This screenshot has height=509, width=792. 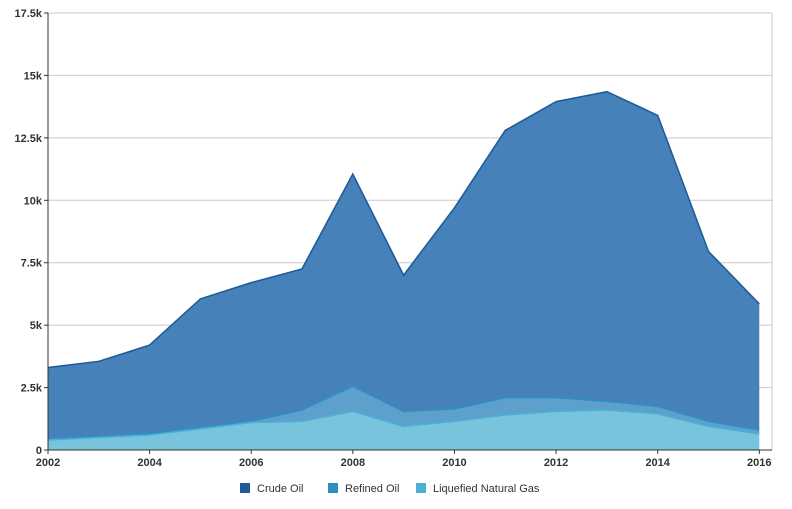 I want to click on liquefied-natural-gas-line, so click(x=403, y=425).